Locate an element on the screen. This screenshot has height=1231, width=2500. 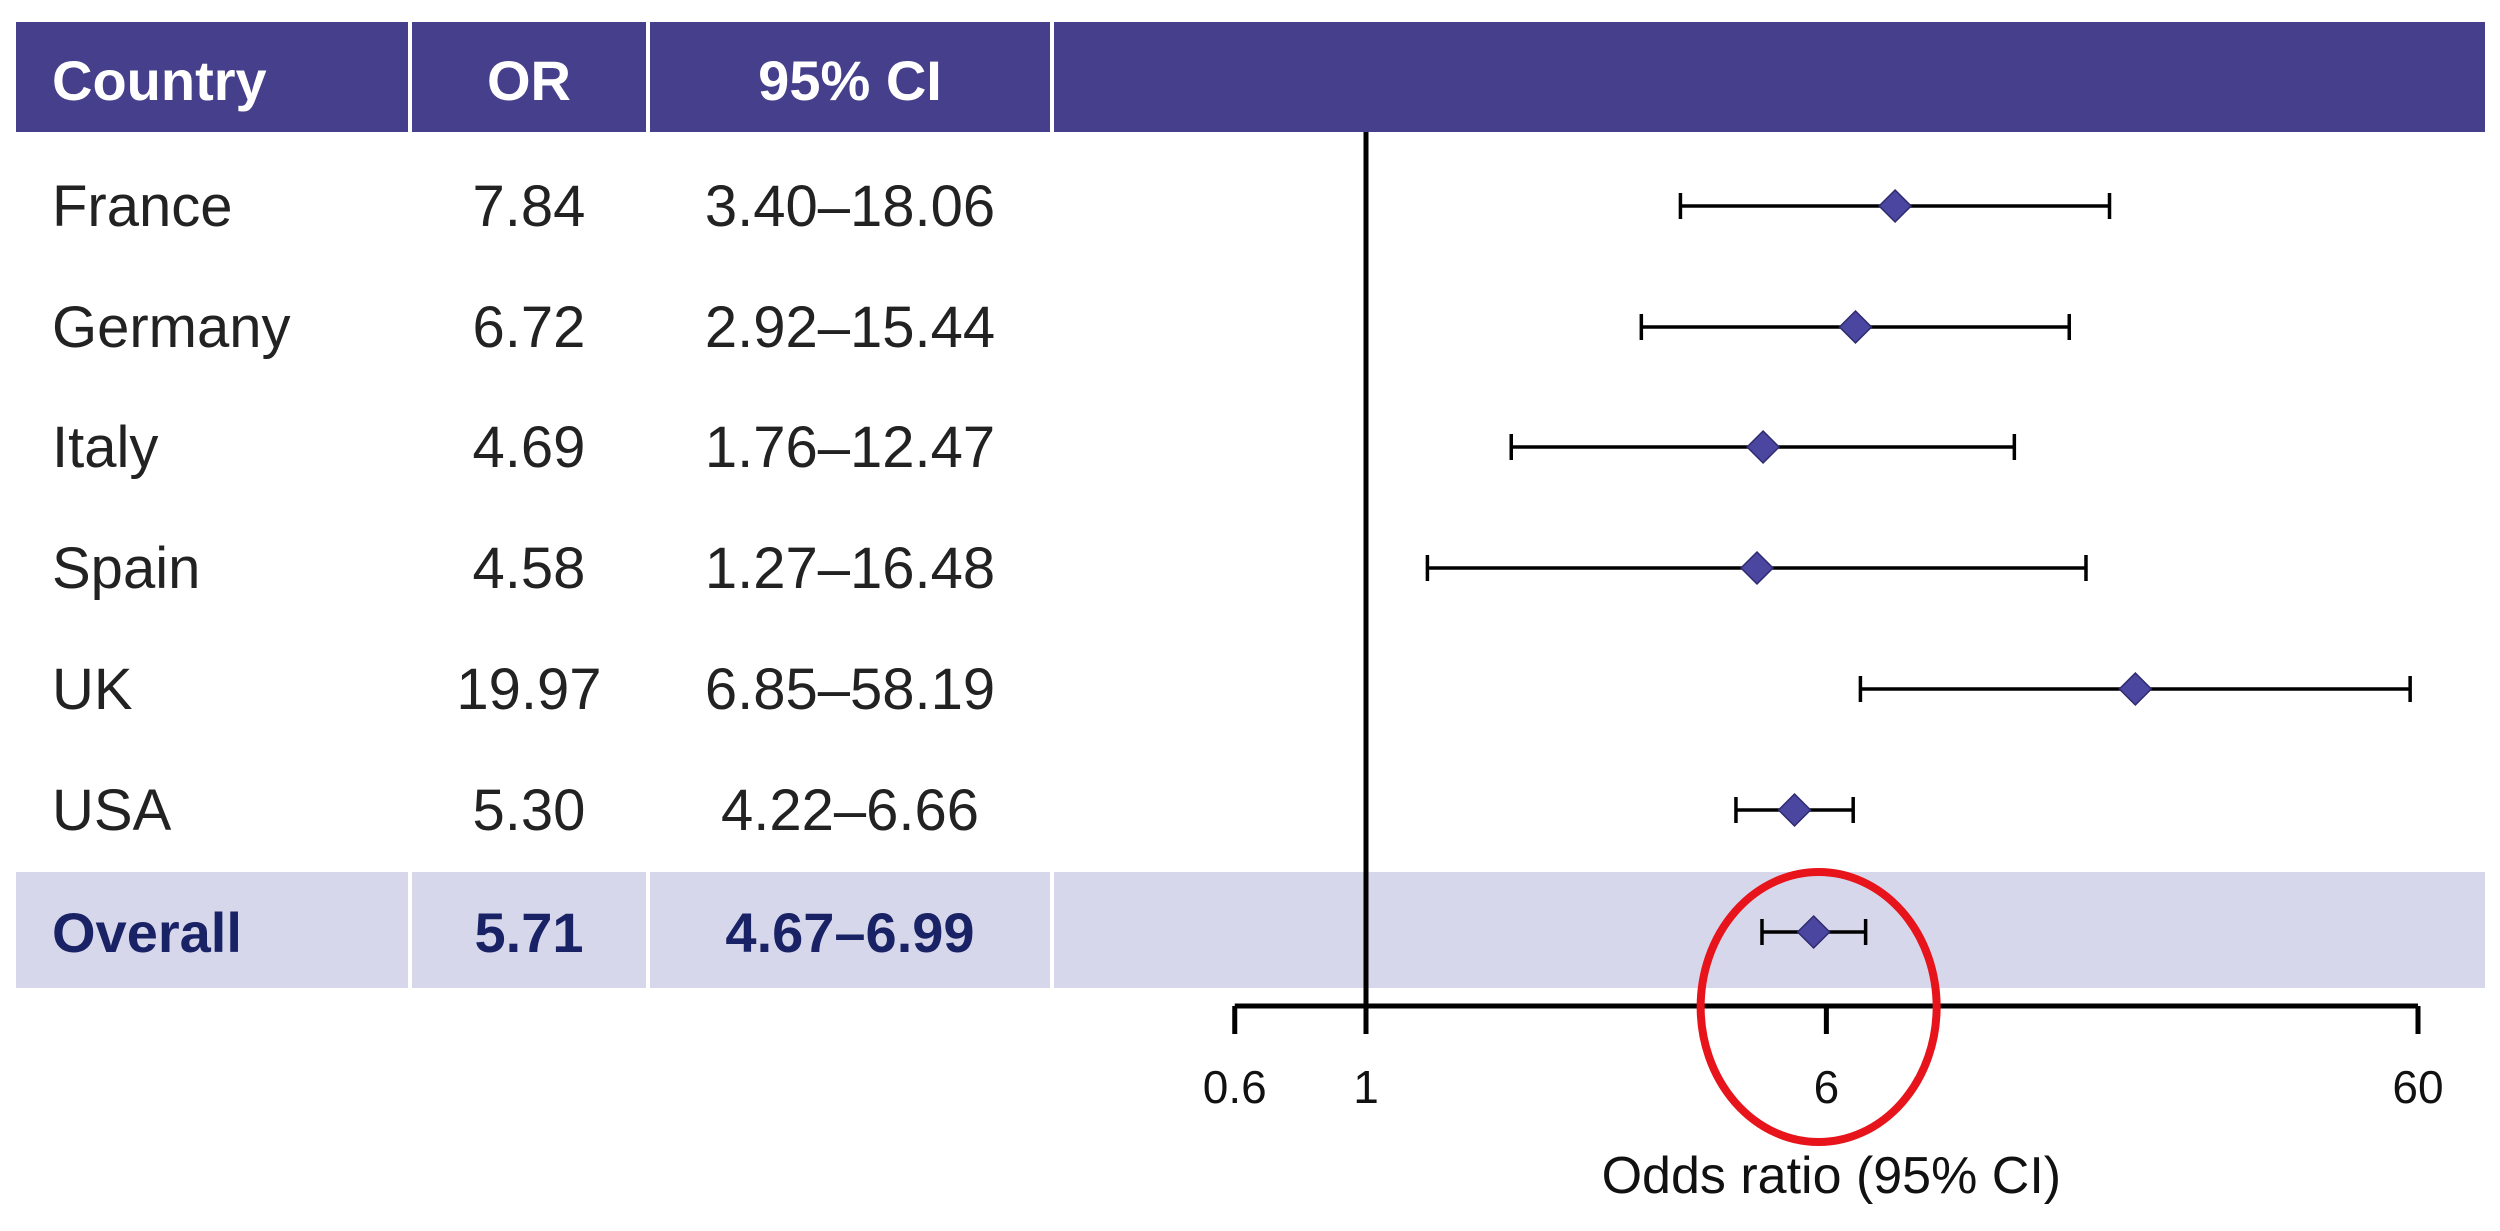
or-marker-spain is located at coordinates (1757, 568).